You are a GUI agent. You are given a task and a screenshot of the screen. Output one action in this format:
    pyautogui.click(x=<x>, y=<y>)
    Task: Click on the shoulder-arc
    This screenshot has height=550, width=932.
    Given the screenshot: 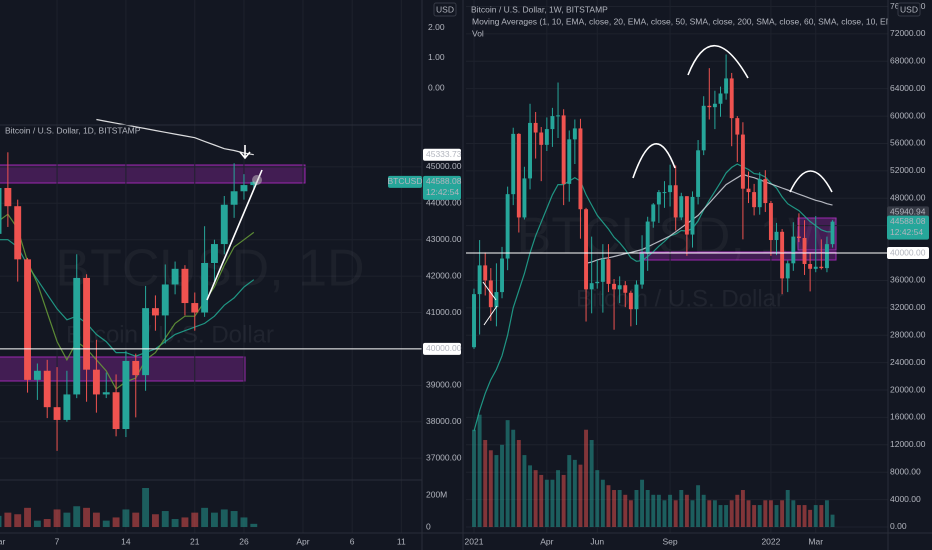 What is the action you would take?
    pyautogui.click(x=654, y=161)
    